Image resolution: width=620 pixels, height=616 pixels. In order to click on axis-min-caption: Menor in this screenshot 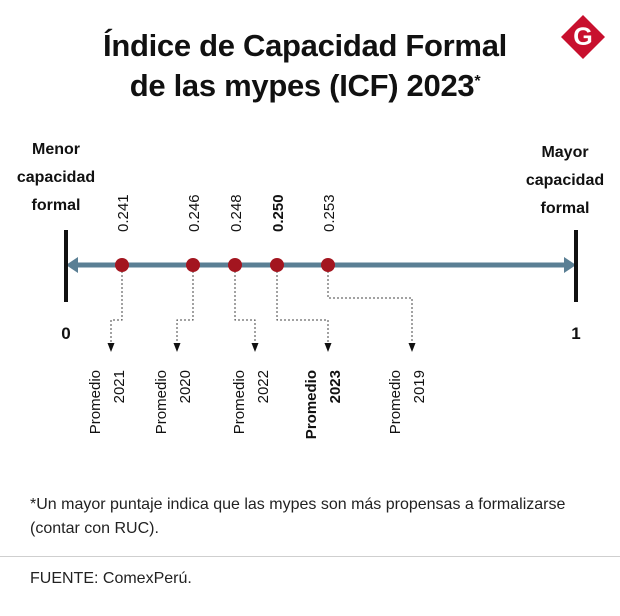, I will do `click(56, 149)`.